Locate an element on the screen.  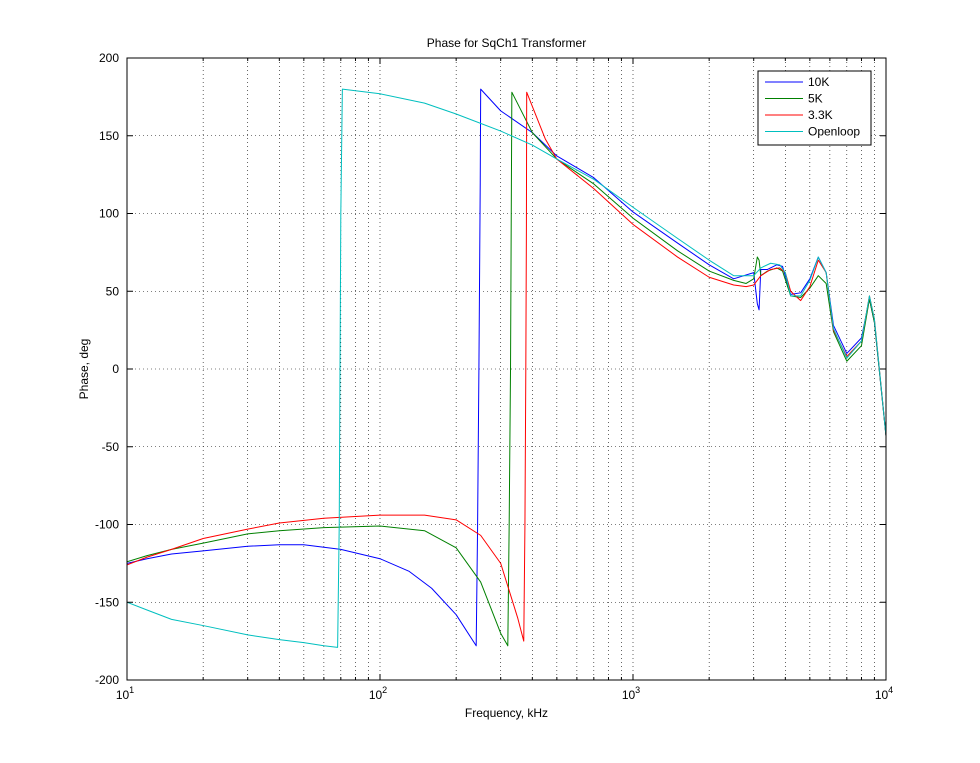
legend-box is located at coordinates (814, 108).